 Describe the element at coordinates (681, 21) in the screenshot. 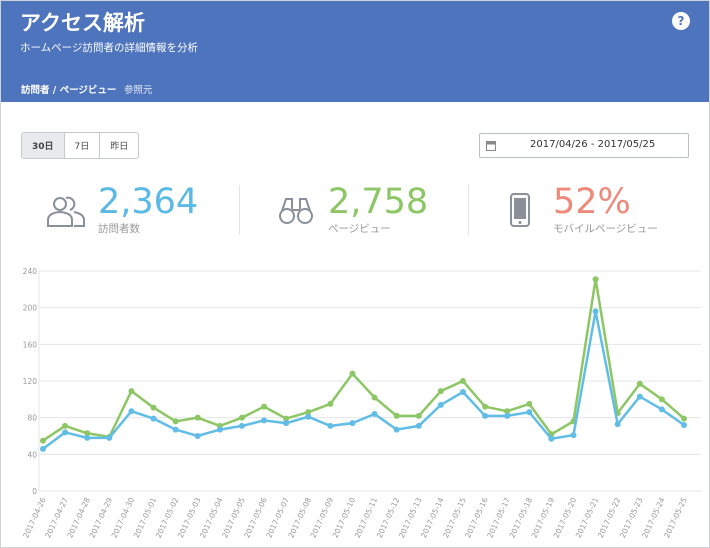

I see `help-button: ?` at that location.